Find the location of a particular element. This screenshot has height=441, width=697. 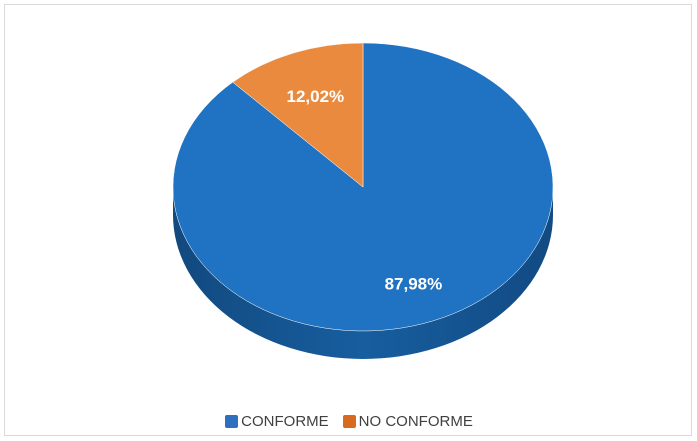

legend-label-no-conforme: NO CONFORME is located at coordinates (415, 421).